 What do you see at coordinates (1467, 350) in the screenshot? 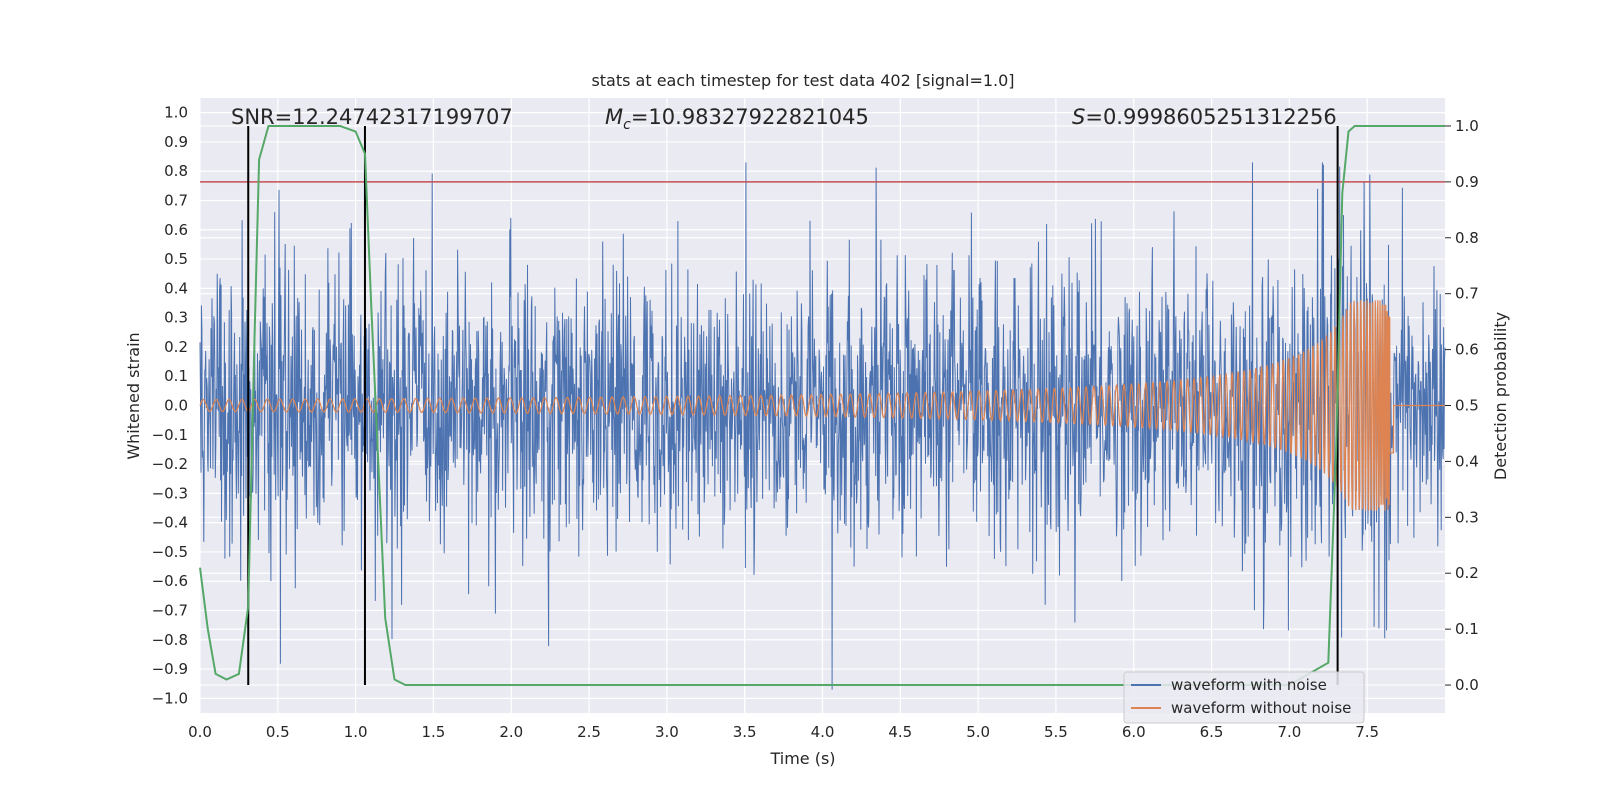
I see `y2-tick-label: 0.6` at bounding box center [1467, 350].